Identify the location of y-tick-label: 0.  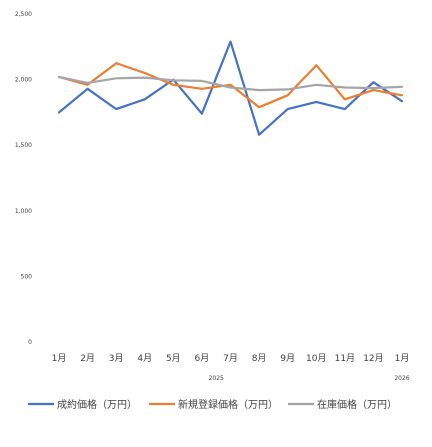
(30, 342).